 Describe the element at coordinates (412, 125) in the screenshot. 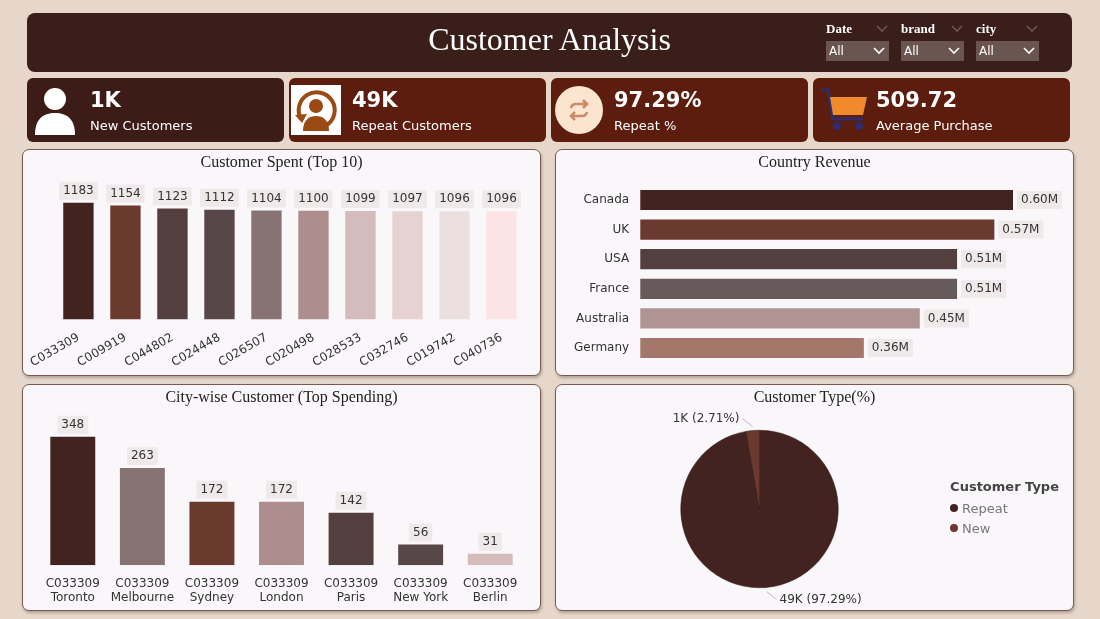

I see `text: Repeat Customers` at that location.